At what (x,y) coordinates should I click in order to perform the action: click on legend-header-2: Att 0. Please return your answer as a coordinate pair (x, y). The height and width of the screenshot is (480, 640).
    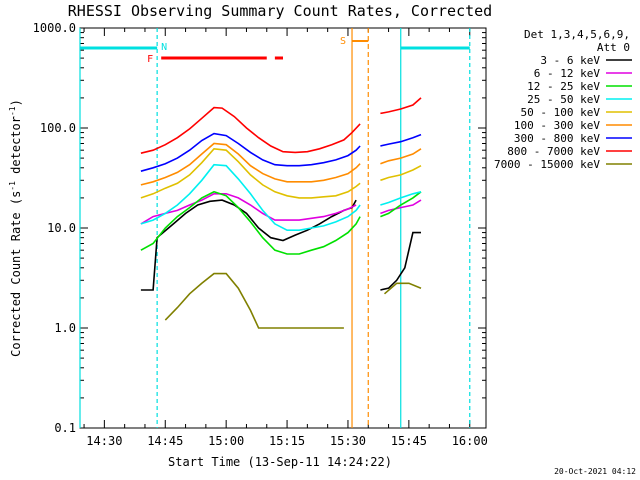
    Looking at the image, I should click on (613, 47).